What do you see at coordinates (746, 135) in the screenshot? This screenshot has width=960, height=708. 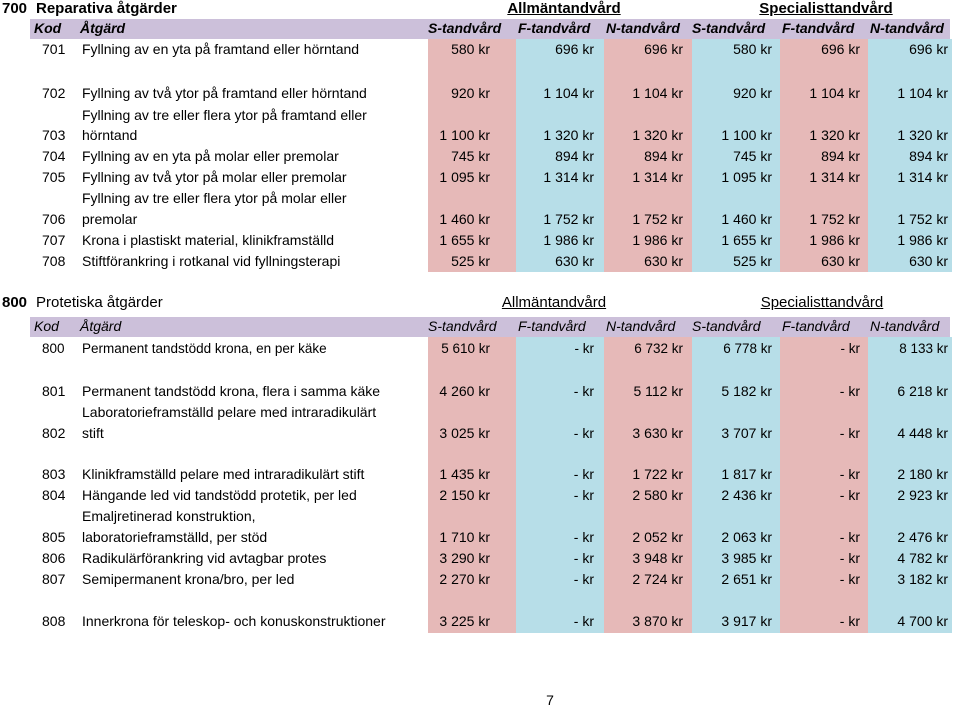 I see `value-s-specialist: 1 100 kr` at bounding box center [746, 135].